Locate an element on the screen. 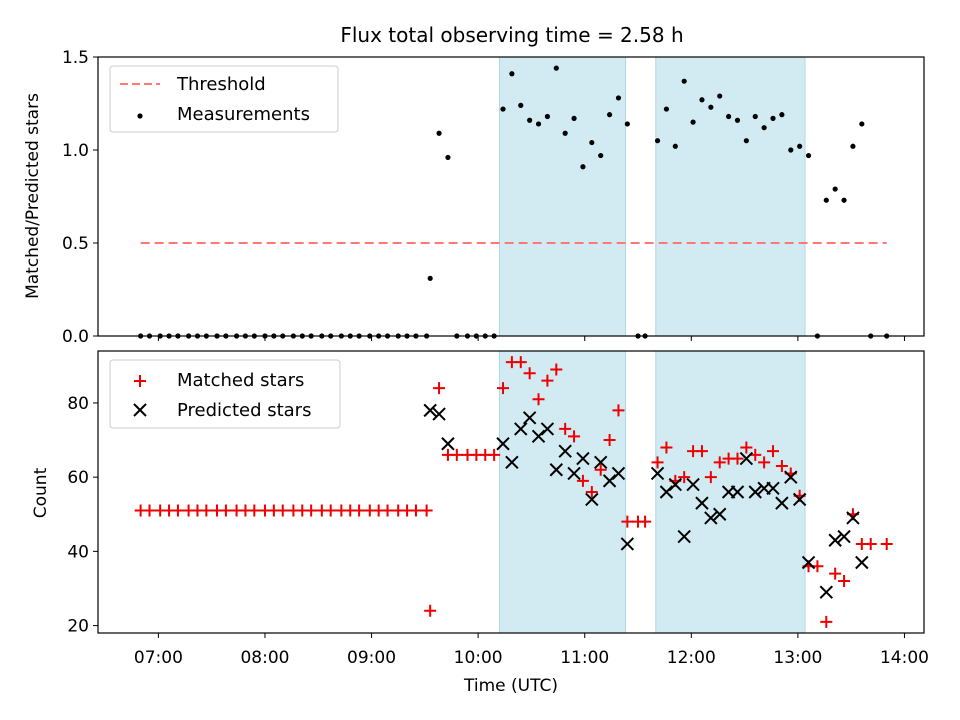 This screenshot has width=960, height=720. top-x-ticks is located at coordinates (531, 338).